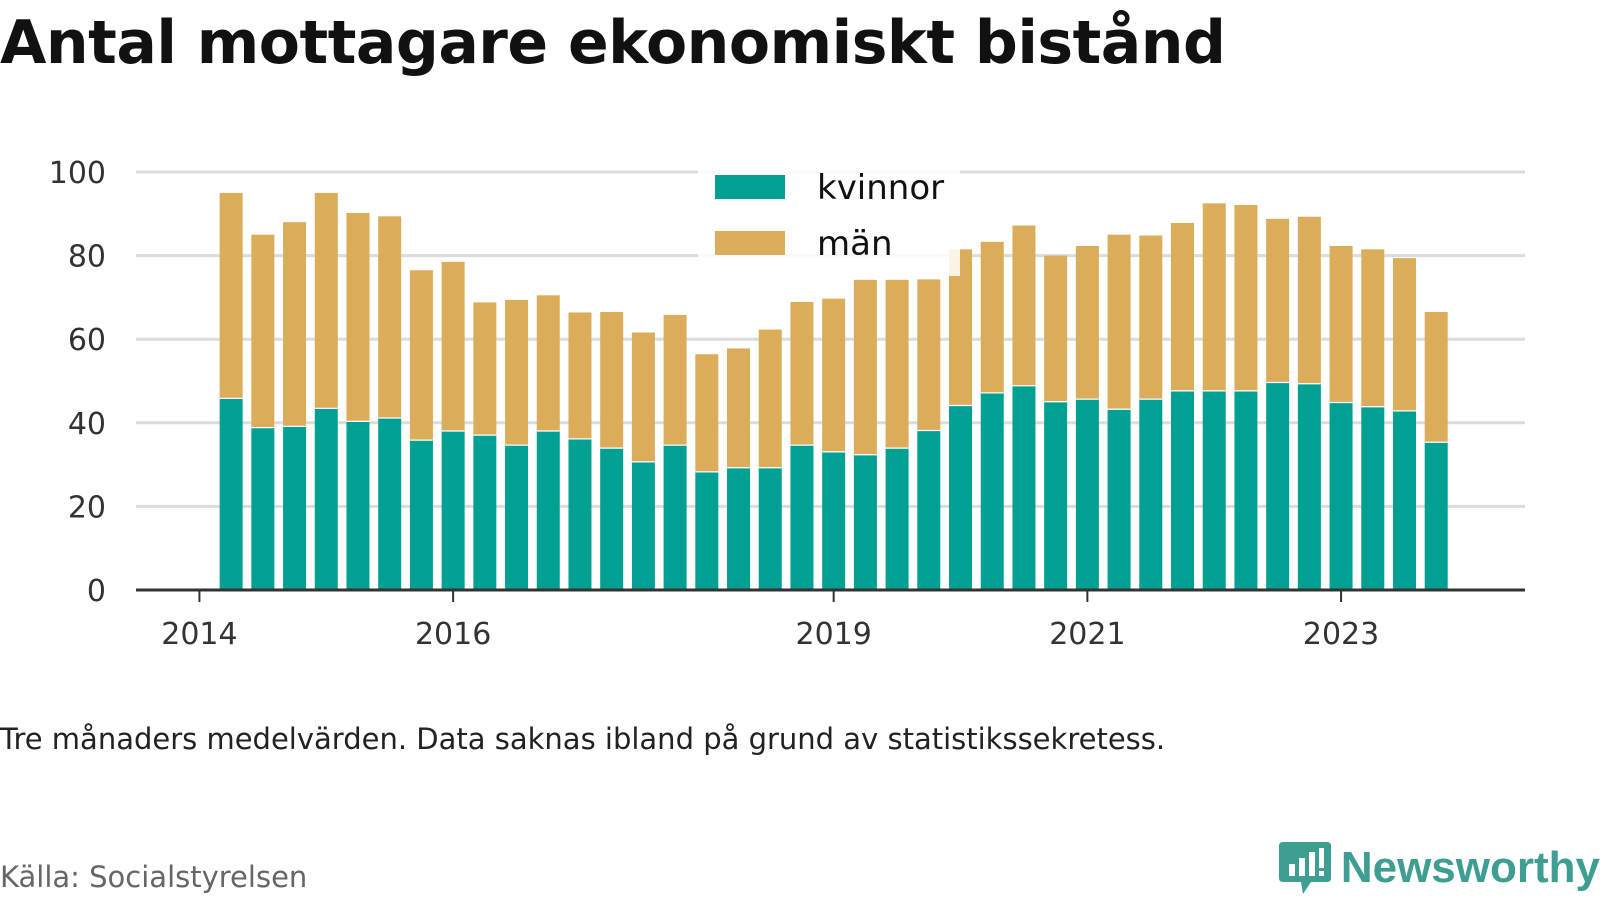 Image resolution: width=1600 pixels, height=900 pixels. Describe the element at coordinates (770, 621) in the screenshot. I see `x-axis-ticks: 2014 2016 2019 2021 2023` at that location.